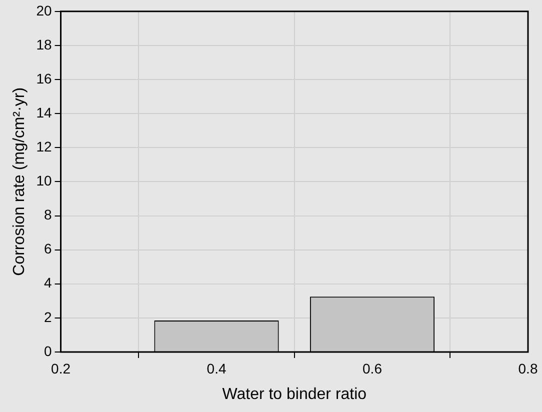 The height and width of the screenshot is (412, 542). What do you see at coordinates (216, 368) in the screenshot?
I see `x-tick-label: 0.4` at bounding box center [216, 368].